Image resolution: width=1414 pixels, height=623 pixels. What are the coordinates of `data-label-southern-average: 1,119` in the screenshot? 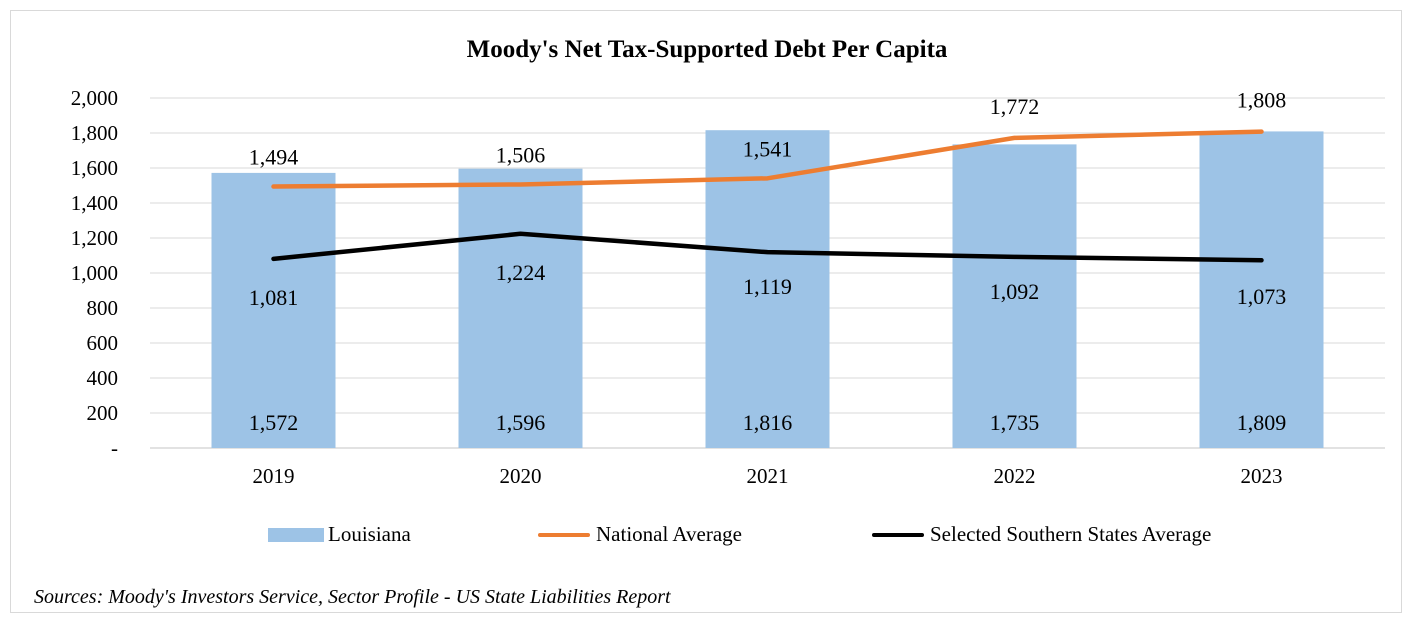 It's located at (767, 286).